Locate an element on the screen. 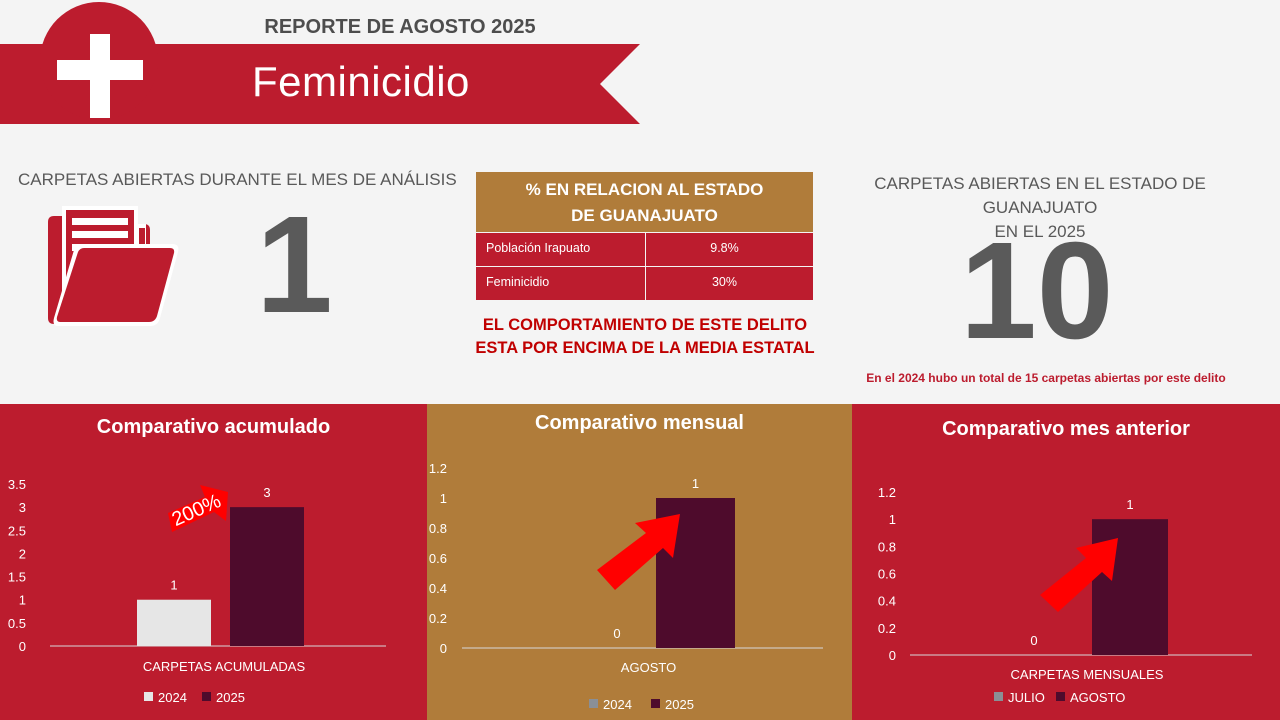 The height and width of the screenshot is (720, 1280). y-tick-label: 3 is located at coordinates (22, 507).